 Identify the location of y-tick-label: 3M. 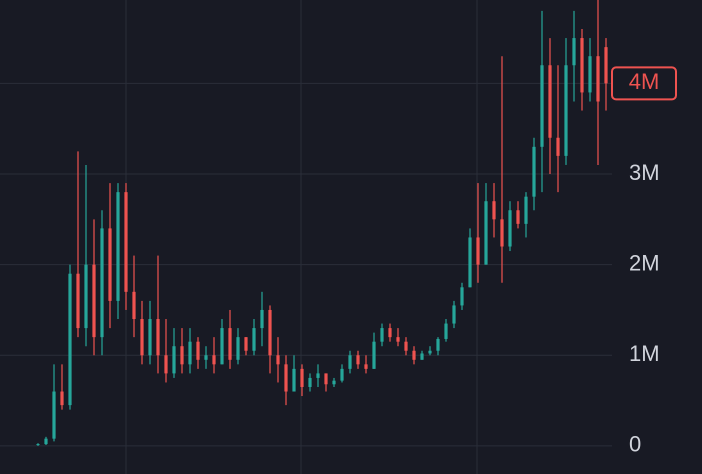
(644, 172).